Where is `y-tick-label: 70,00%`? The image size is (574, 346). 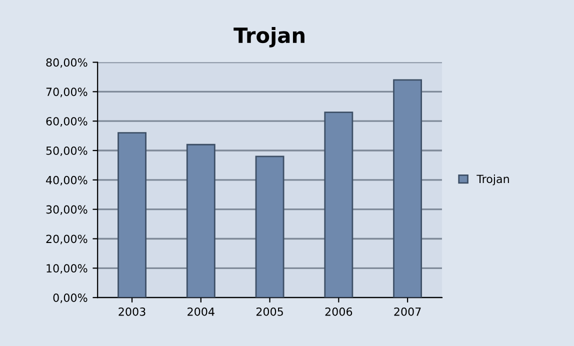 y-tick-label: 70,00% is located at coordinates (67, 93).